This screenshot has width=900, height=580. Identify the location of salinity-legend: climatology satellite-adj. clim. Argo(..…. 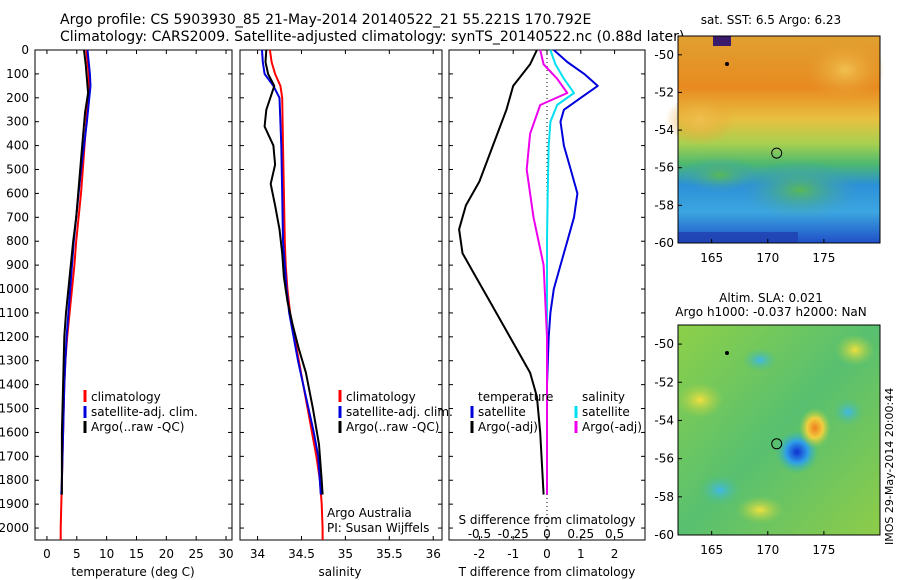
(395, 412).